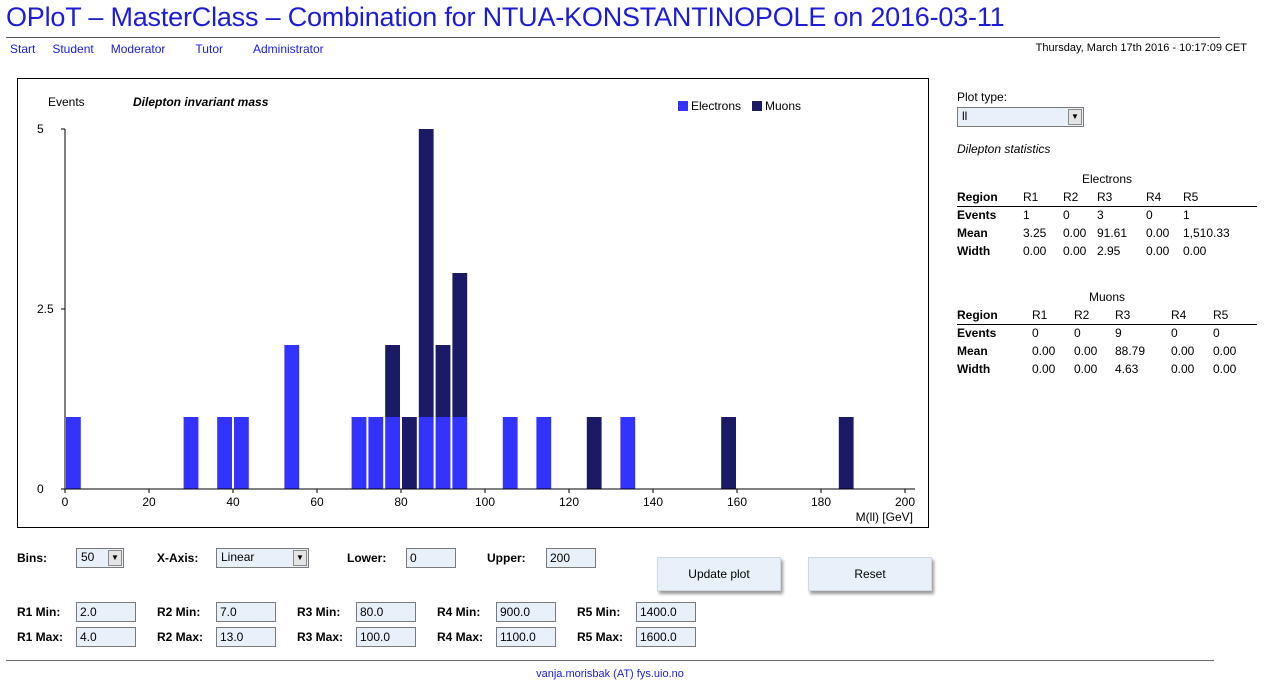  I want to click on footer-divider, so click(610, 660).